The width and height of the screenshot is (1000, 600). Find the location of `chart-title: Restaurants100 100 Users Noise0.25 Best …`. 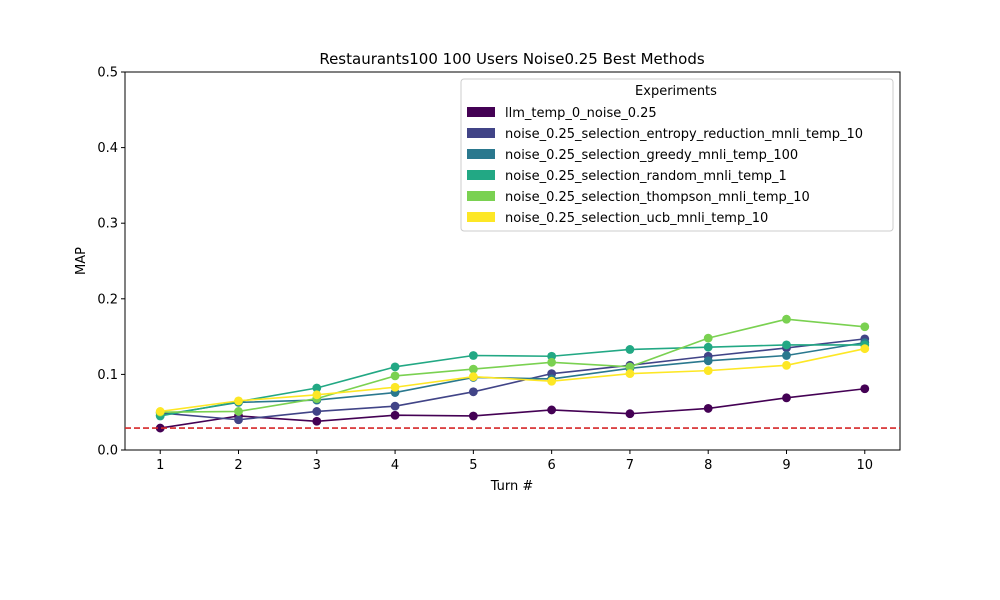

chart-title: Restaurants100 100 Users Noise0.25 Best … is located at coordinates (512, 59).